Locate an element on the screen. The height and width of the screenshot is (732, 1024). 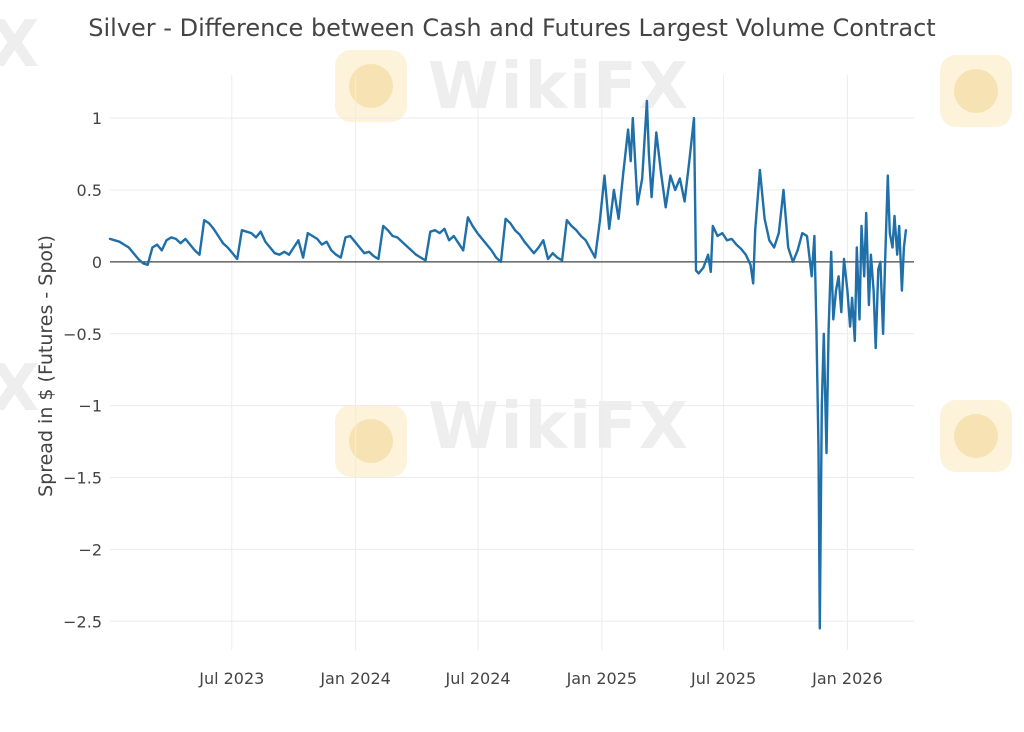
x-tick-label: Jan 2026 is located at coordinates (846, 678).